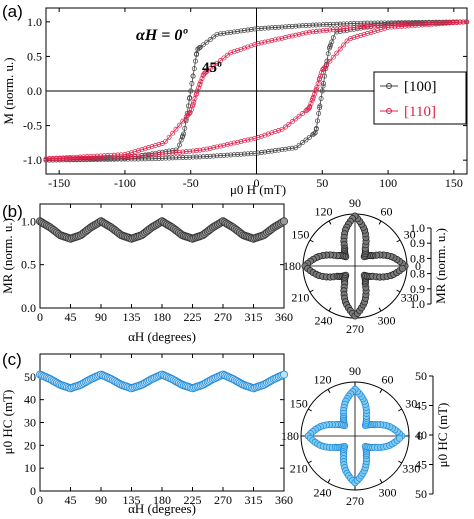  What do you see at coordinates (101, 317) in the screenshot?
I see `x-tick-label: 90` at bounding box center [101, 317].